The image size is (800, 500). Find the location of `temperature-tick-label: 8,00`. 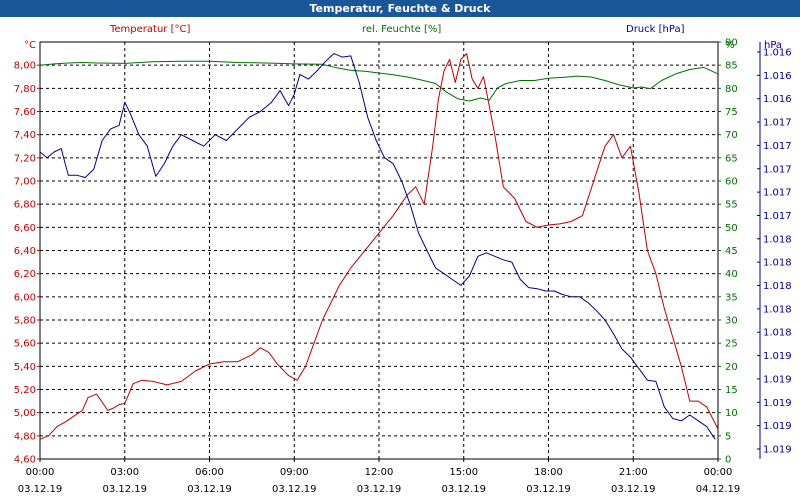

temperature-tick-label: 8,00 is located at coordinates (25, 66).